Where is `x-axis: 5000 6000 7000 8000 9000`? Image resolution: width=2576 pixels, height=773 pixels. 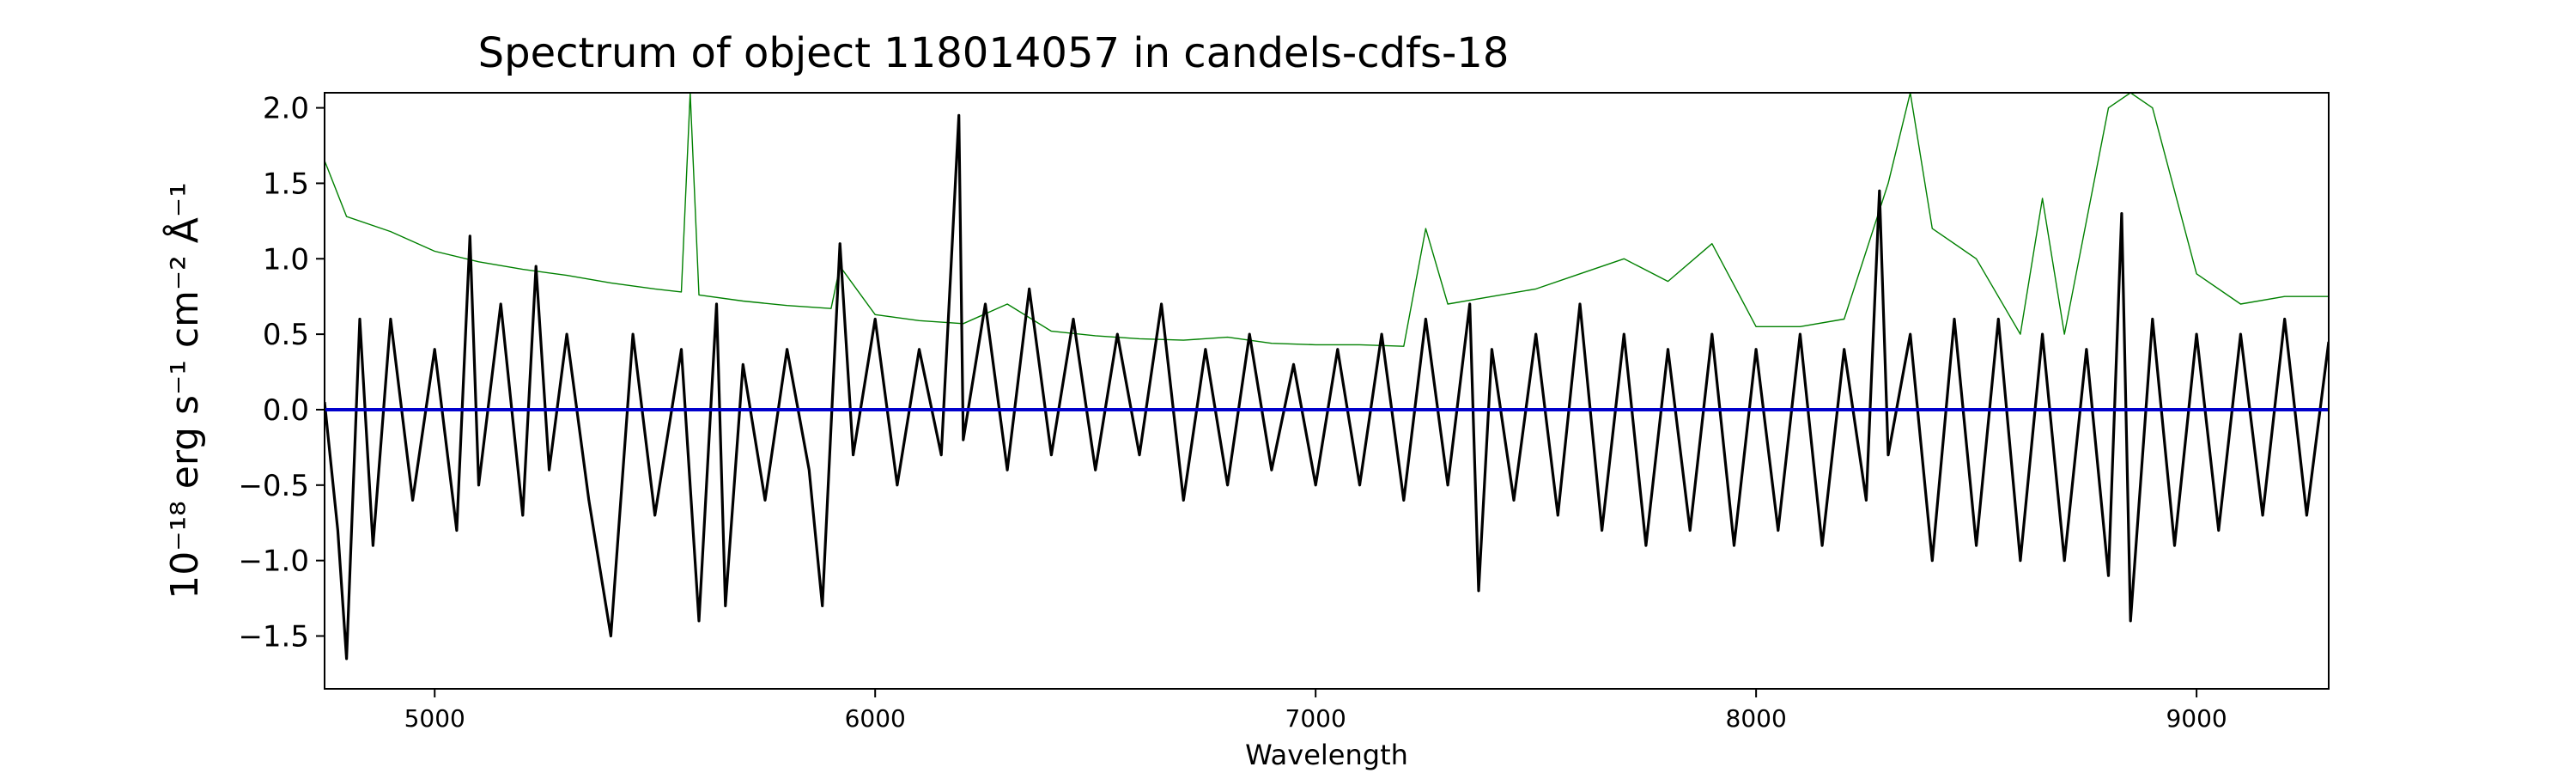 x-axis: 5000 6000 7000 8000 9000 is located at coordinates (1316, 711).